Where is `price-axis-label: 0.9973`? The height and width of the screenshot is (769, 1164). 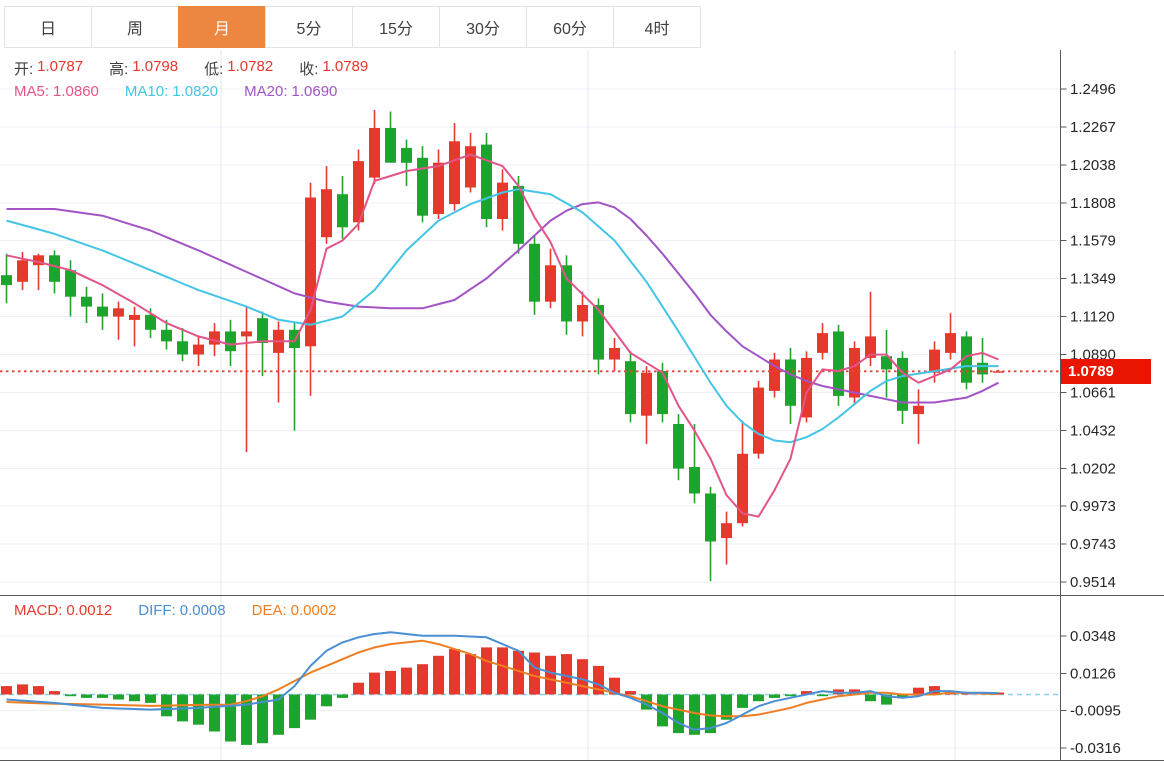
price-axis-label: 0.9973 is located at coordinates (1093, 506).